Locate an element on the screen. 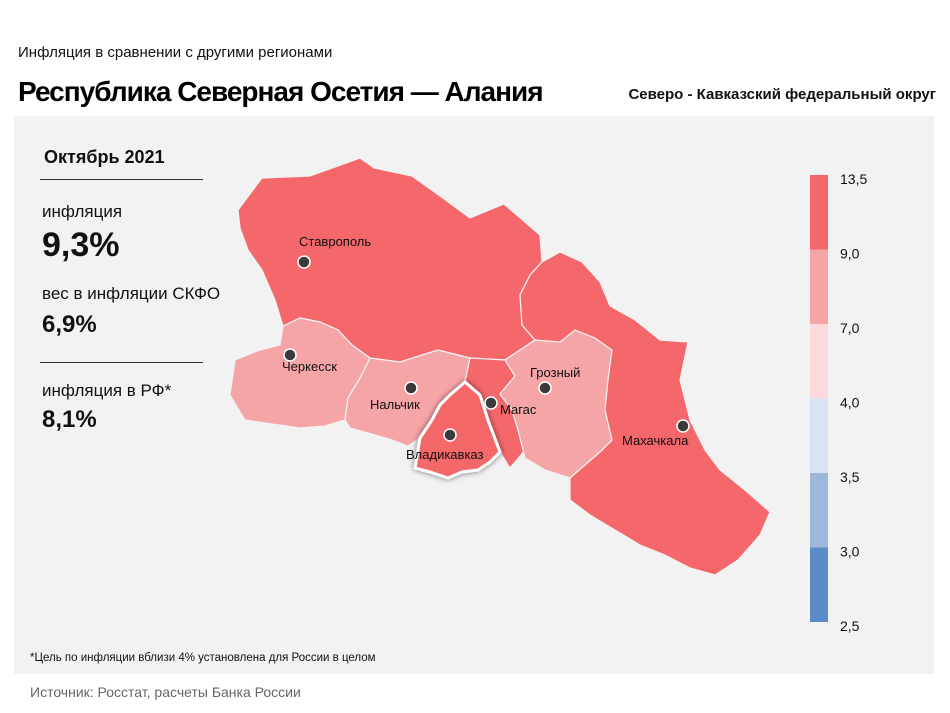  city-marker-cherkessk: Черкесск is located at coordinates (309, 361).